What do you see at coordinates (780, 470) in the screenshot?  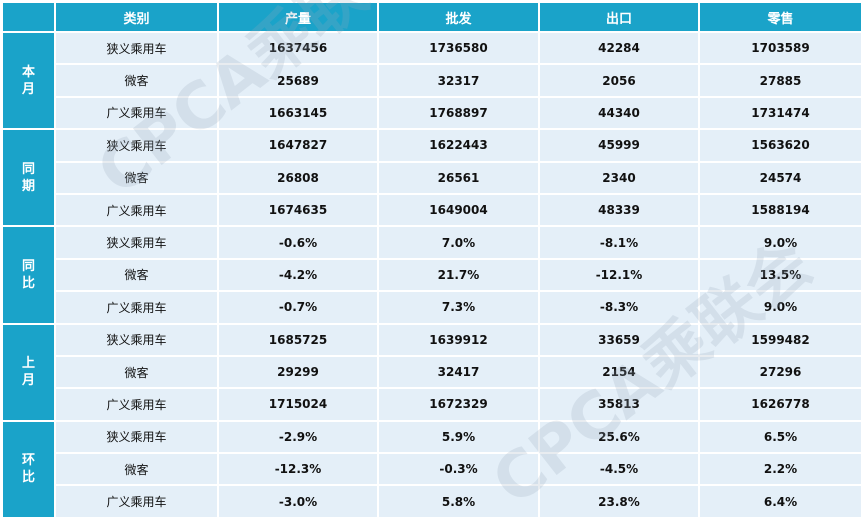 I see `value-cell: 2.2%` at bounding box center [780, 470].